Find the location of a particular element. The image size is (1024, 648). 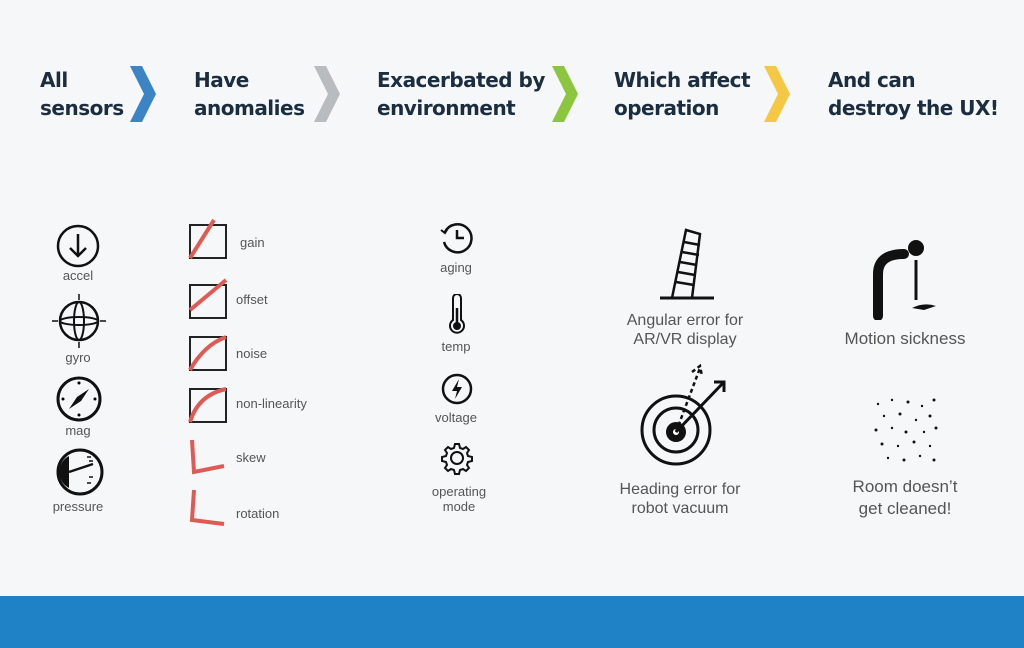

anomaly-label: noise is located at coordinates (252, 353).